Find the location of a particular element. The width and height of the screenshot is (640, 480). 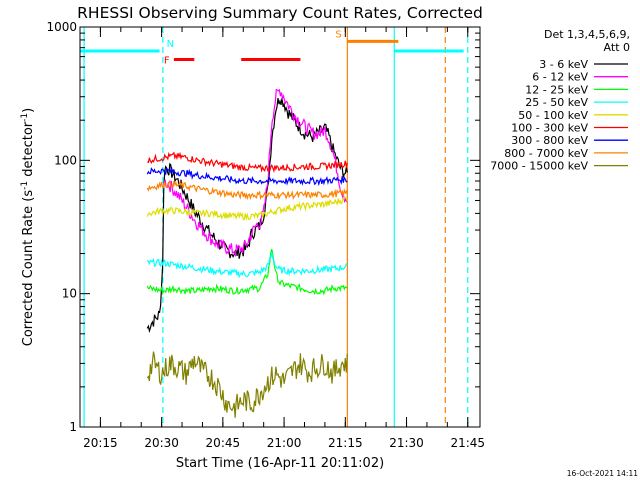

legend-label: 800 - 7000 keV is located at coordinates (546, 153).